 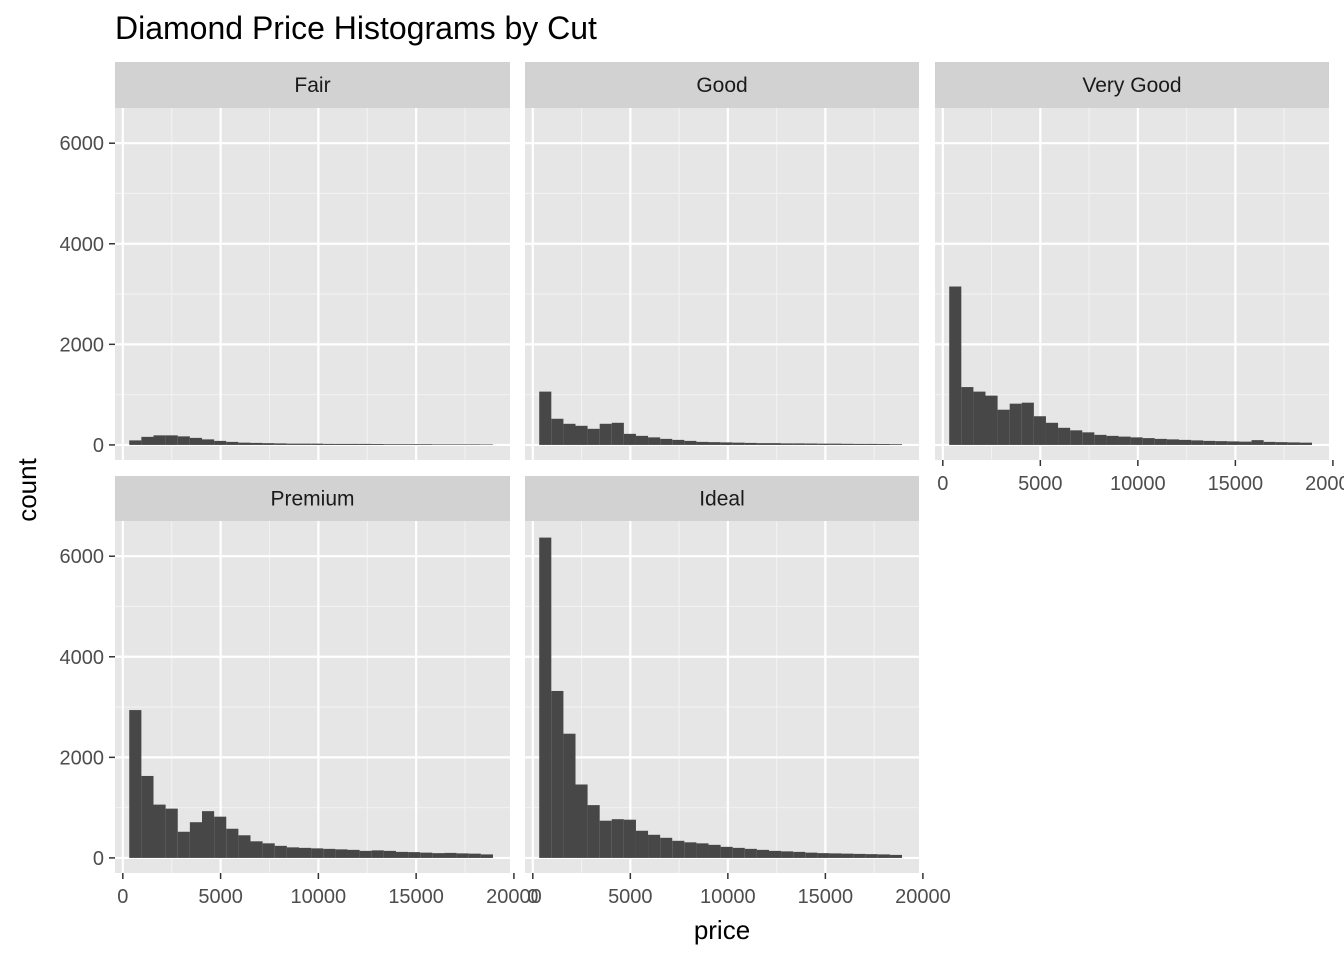 I want to click on panel-good: Good, so click(x=725, y=261).